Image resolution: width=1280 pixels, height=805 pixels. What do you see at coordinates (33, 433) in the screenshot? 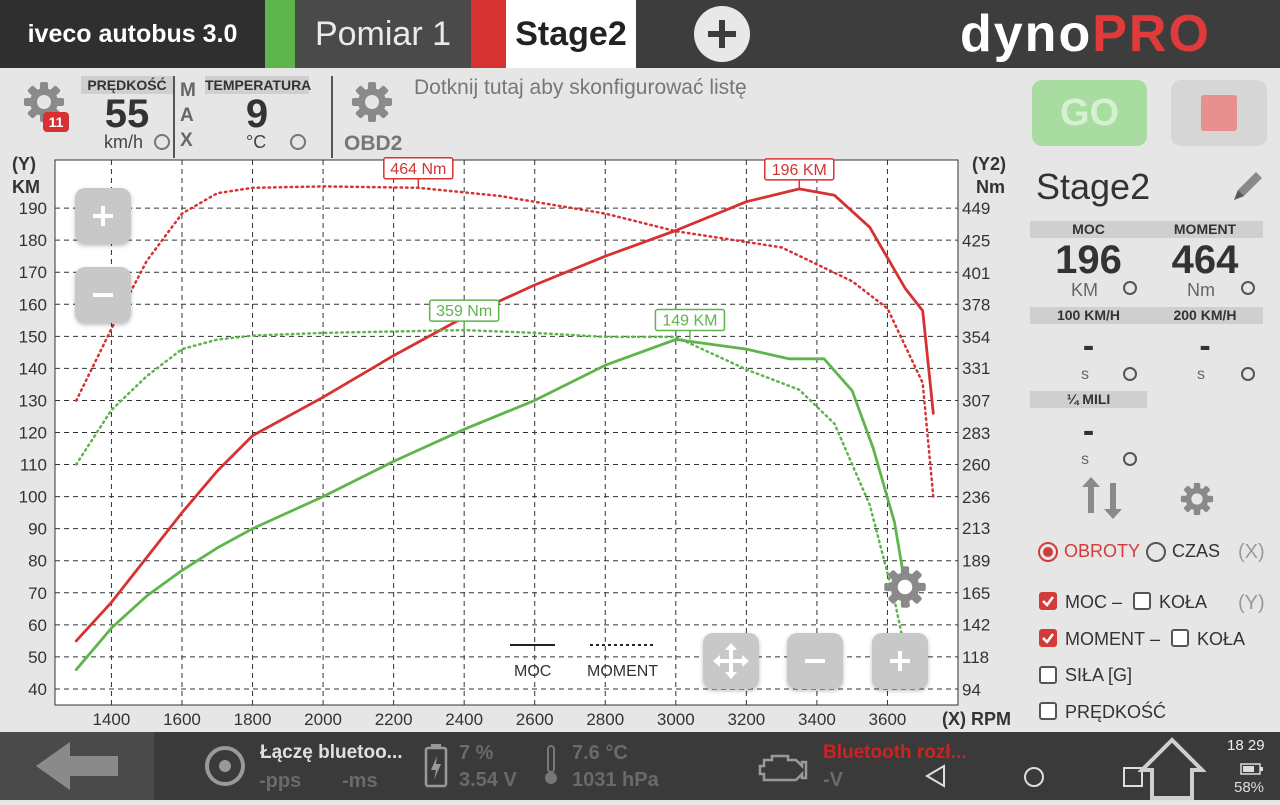
I see `y-tick-label: 120` at bounding box center [33, 433].